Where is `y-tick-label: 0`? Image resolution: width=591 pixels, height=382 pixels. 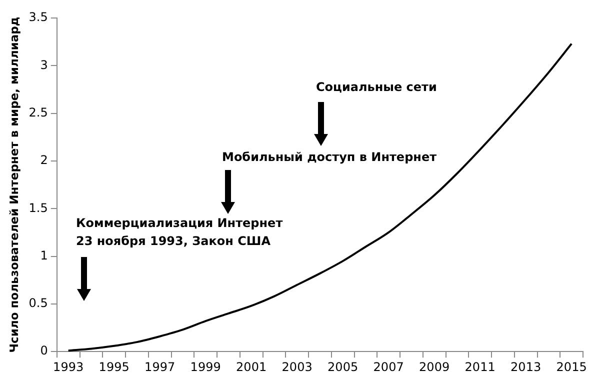
y-tick-label: 0 is located at coordinates (44, 351).